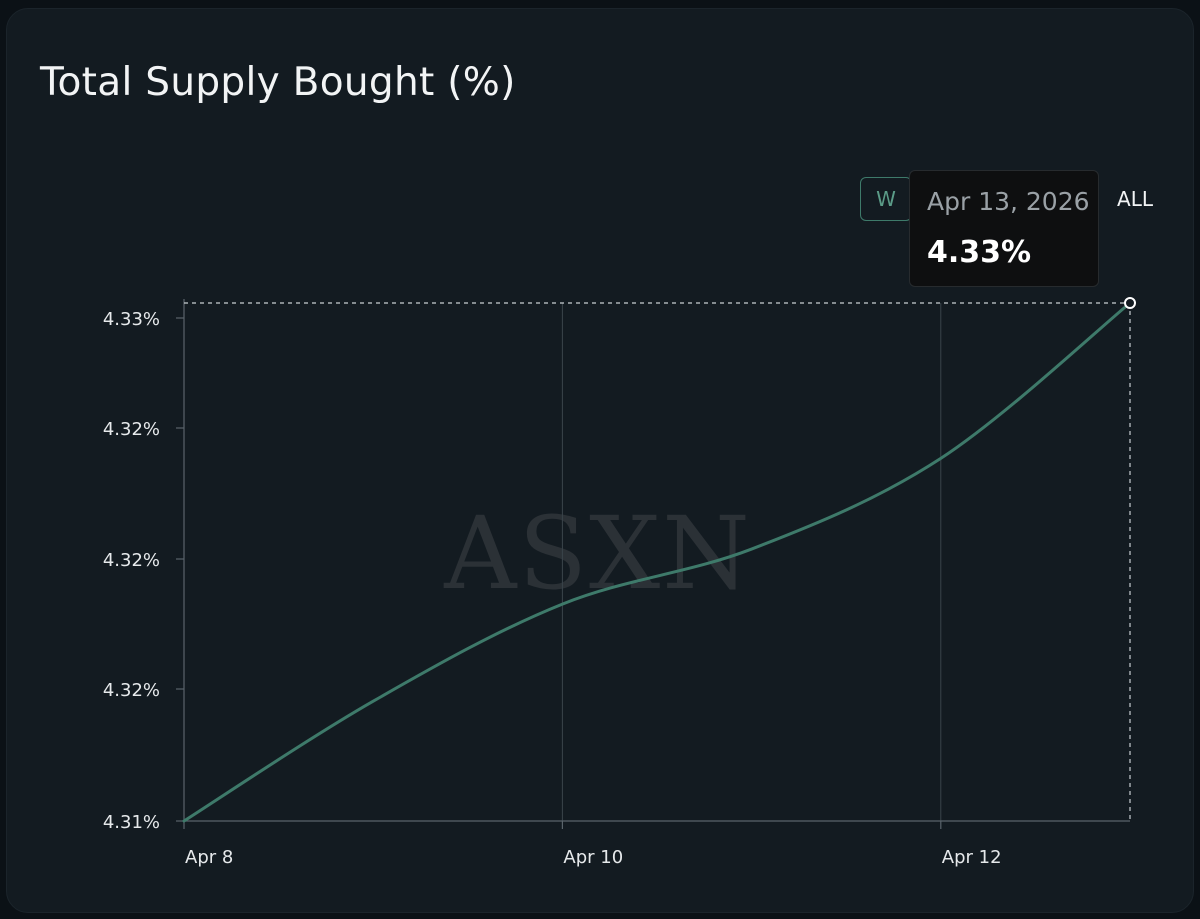 The height and width of the screenshot is (919, 1200). Describe the element at coordinates (1135, 199) in the screenshot. I see `range-all-button: ALL` at that location.